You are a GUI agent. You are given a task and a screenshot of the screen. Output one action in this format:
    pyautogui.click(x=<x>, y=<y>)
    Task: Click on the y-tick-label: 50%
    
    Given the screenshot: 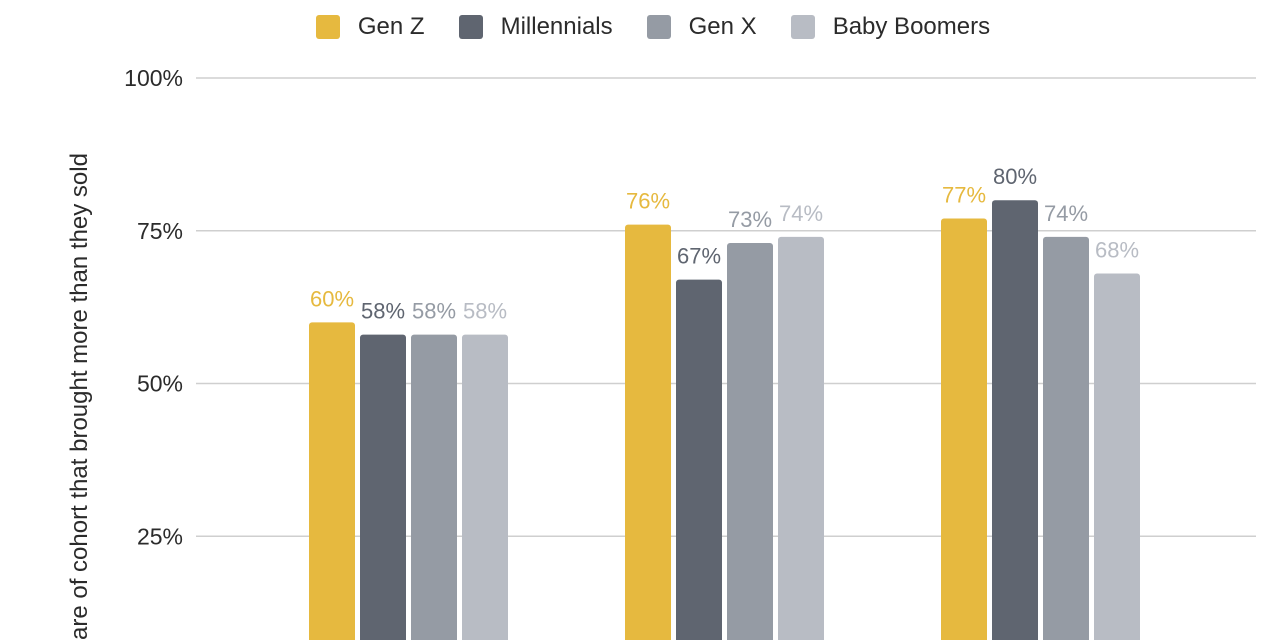 What is the action you would take?
    pyautogui.click(x=160, y=384)
    